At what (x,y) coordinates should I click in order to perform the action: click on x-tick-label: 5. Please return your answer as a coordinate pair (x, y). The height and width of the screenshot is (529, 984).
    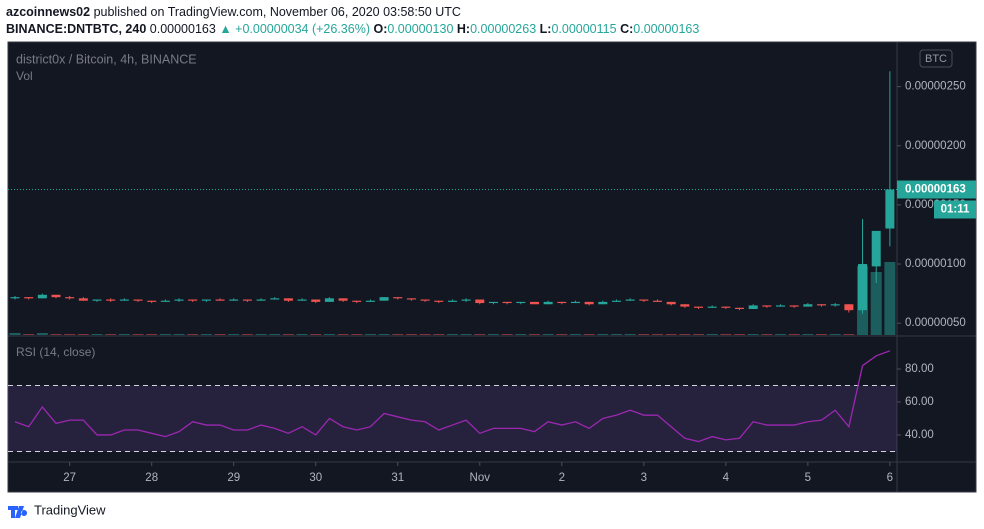
    Looking at the image, I should click on (808, 478).